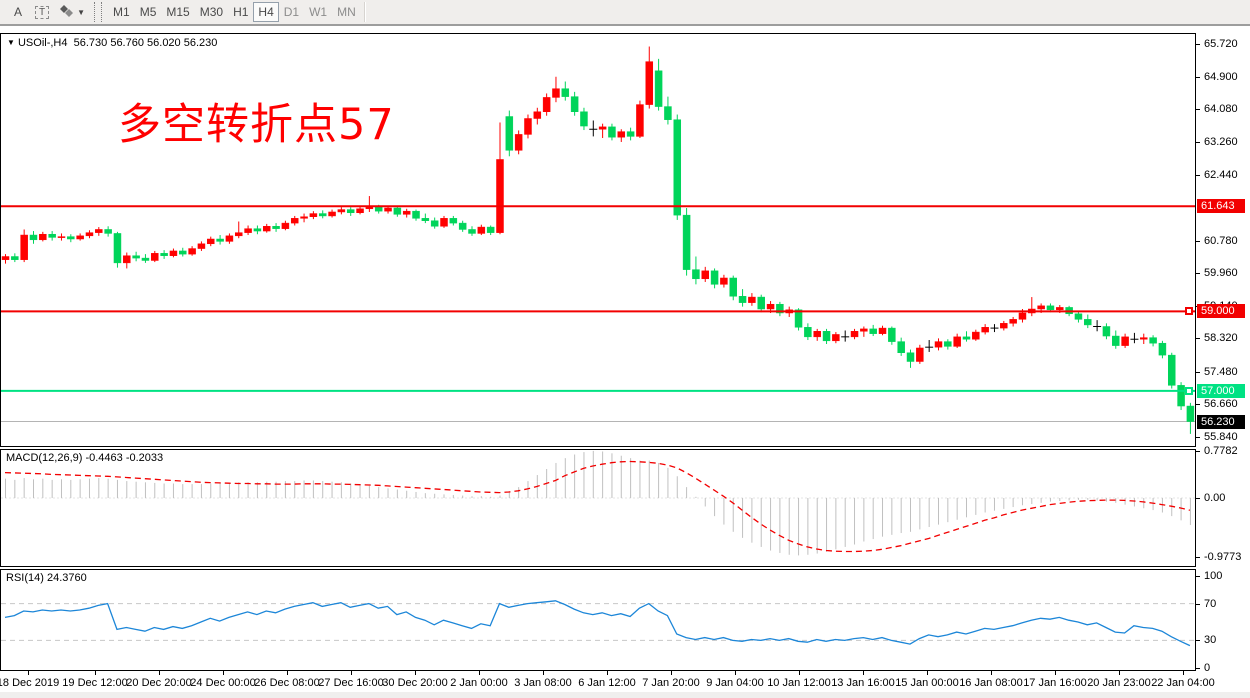 This screenshot has height=698, width=1250. I want to click on rsi-tick-label: 30, so click(1210, 640).